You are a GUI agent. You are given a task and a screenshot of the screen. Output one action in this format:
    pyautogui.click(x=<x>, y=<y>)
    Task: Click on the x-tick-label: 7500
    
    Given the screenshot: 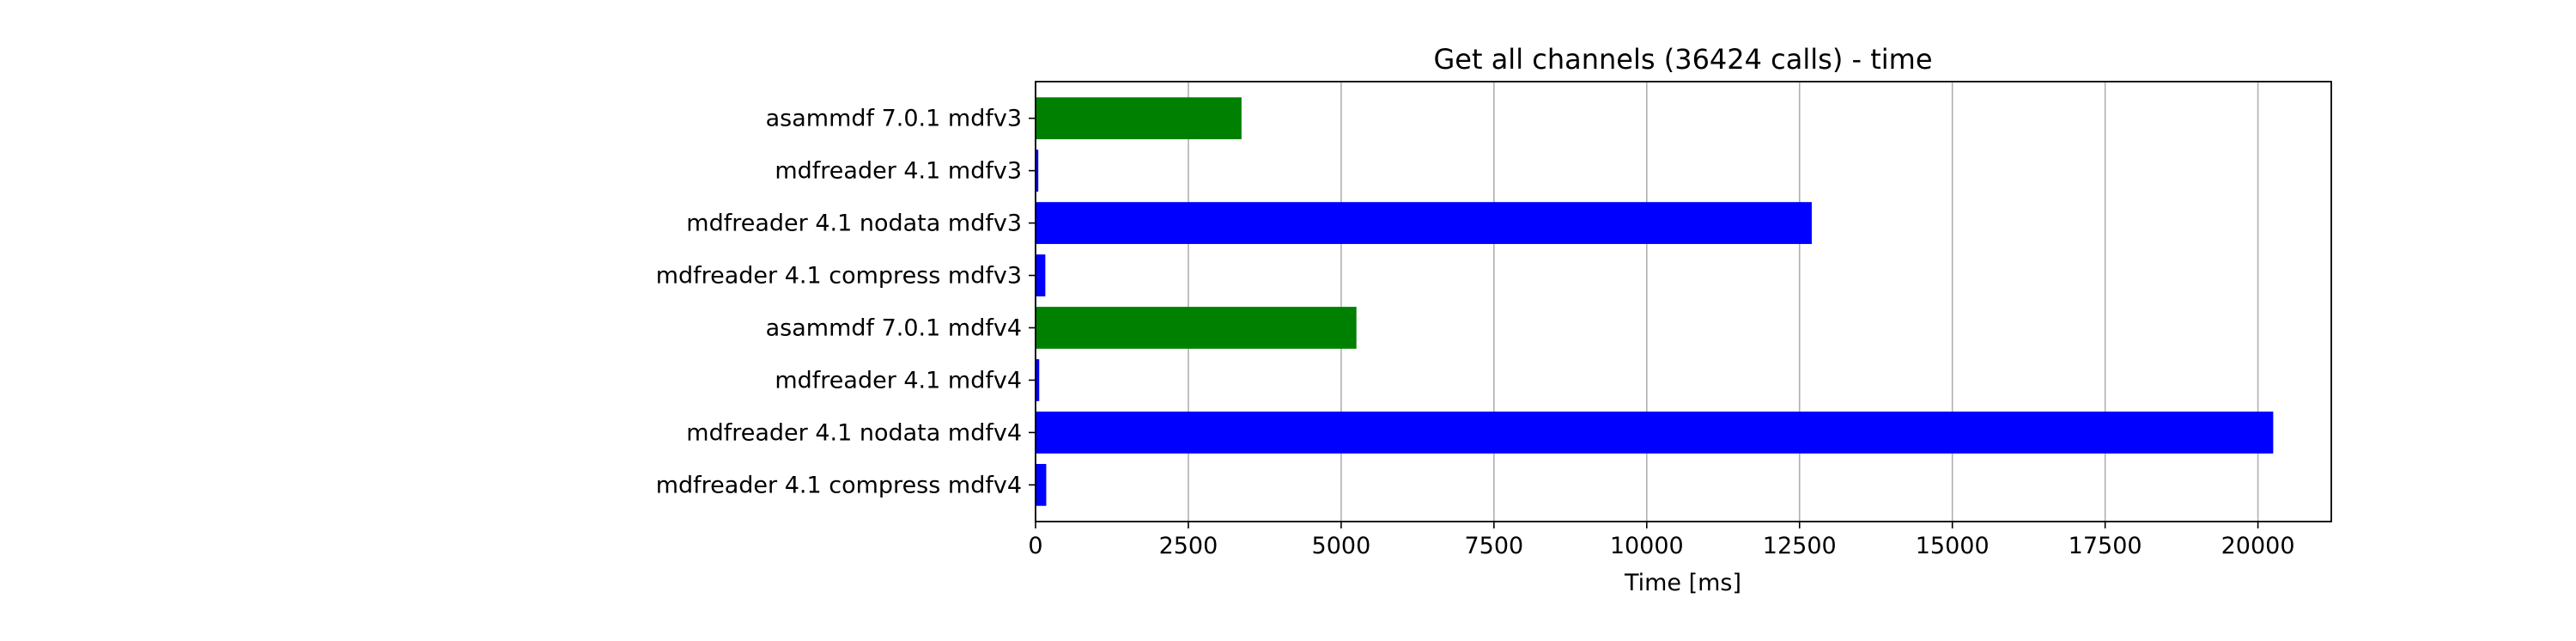 What is the action you would take?
    pyautogui.click(x=1493, y=546)
    